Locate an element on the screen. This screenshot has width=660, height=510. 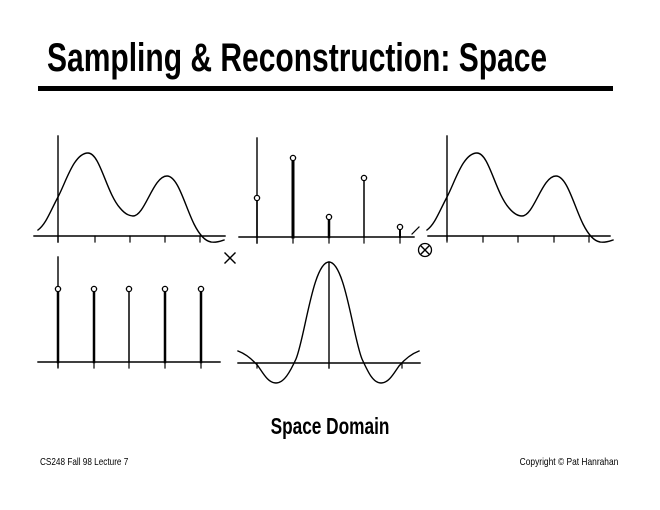
plot-continuous-signal is located at coordinates (129, 189).